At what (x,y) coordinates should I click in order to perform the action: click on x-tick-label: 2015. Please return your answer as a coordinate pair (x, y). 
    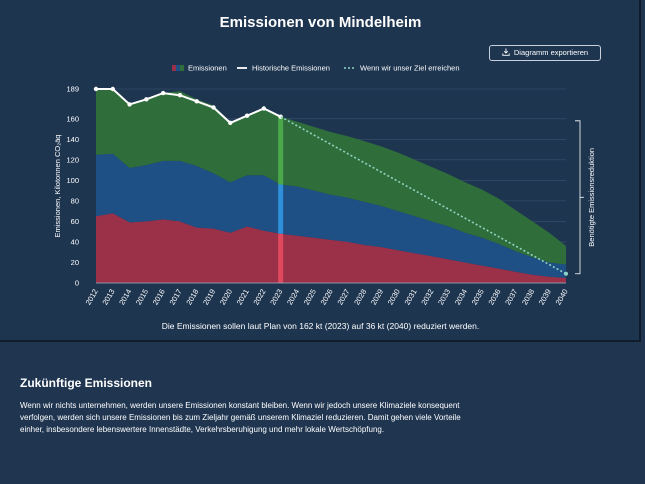
    Looking at the image, I should click on (142, 297).